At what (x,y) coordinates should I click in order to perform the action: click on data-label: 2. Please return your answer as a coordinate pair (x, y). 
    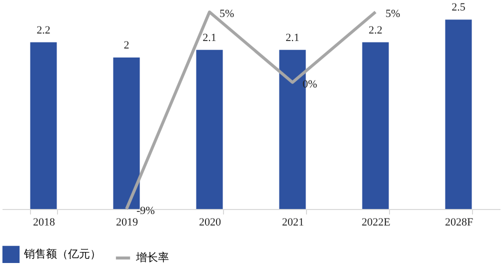
    Looking at the image, I should click on (127, 45).